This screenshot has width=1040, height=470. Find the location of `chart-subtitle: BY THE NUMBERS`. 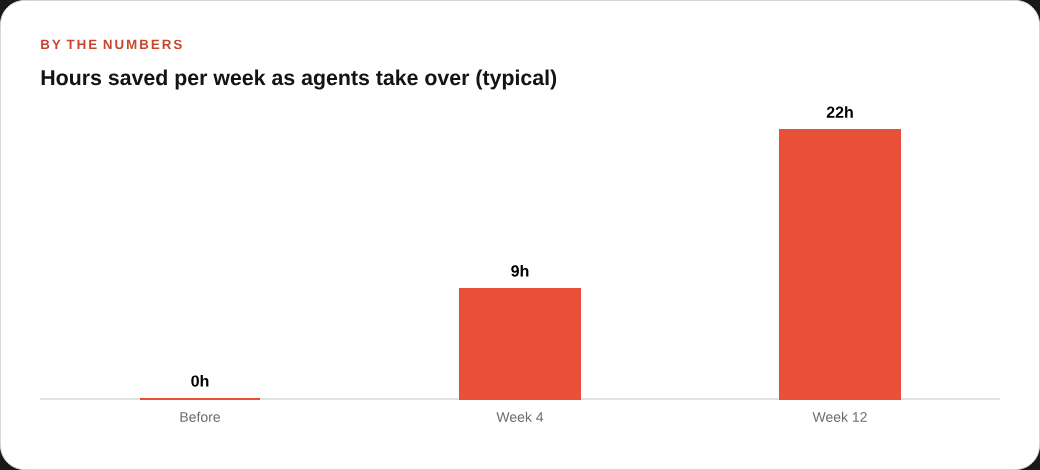

chart-subtitle: BY THE NUMBERS is located at coordinates (111, 44).